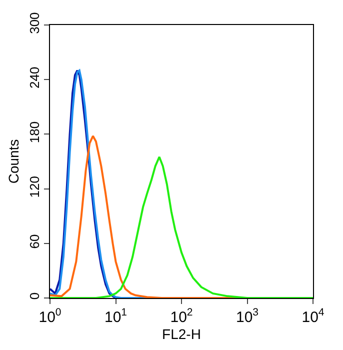 Image resolution: width=343 pixels, height=350 pixels. Describe the element at coordinates (34, 23) in the screenshot. I see `y-tick-label: 300` at that location.